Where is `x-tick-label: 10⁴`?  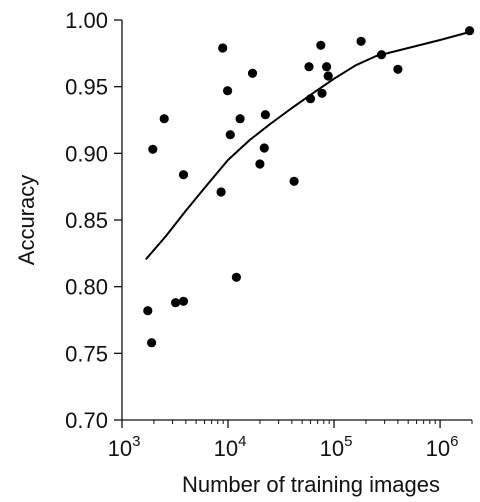 x-tick-label: 10⁴ is located at coordinates (230, 447).